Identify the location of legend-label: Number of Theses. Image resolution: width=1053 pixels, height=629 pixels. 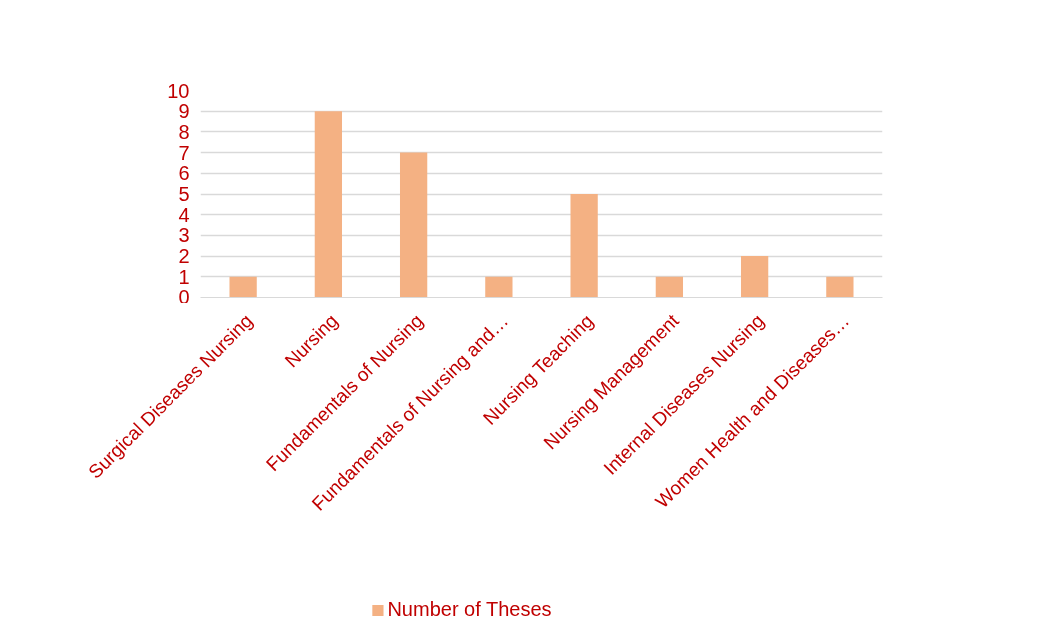
(469, 609).